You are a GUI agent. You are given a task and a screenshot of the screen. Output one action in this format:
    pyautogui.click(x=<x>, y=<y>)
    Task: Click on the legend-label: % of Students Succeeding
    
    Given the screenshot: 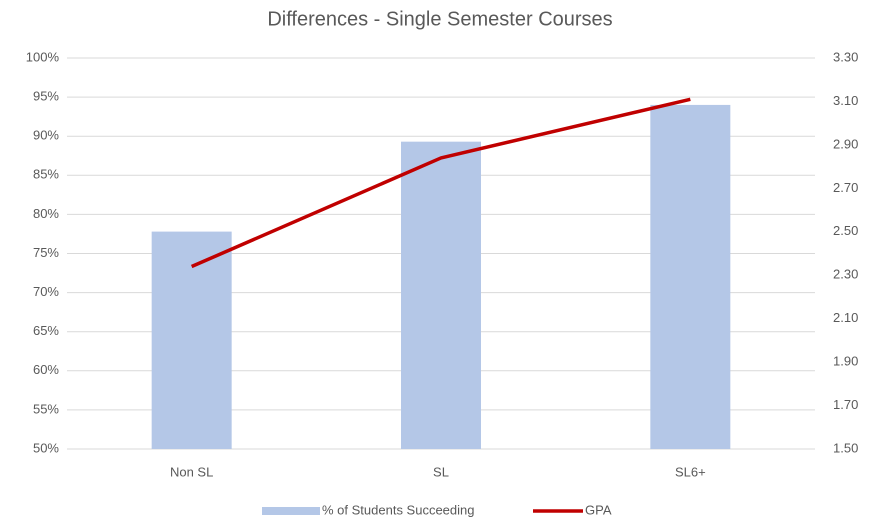 What is the action you would take?
    pyautogui.click(x=398, y=509)
    